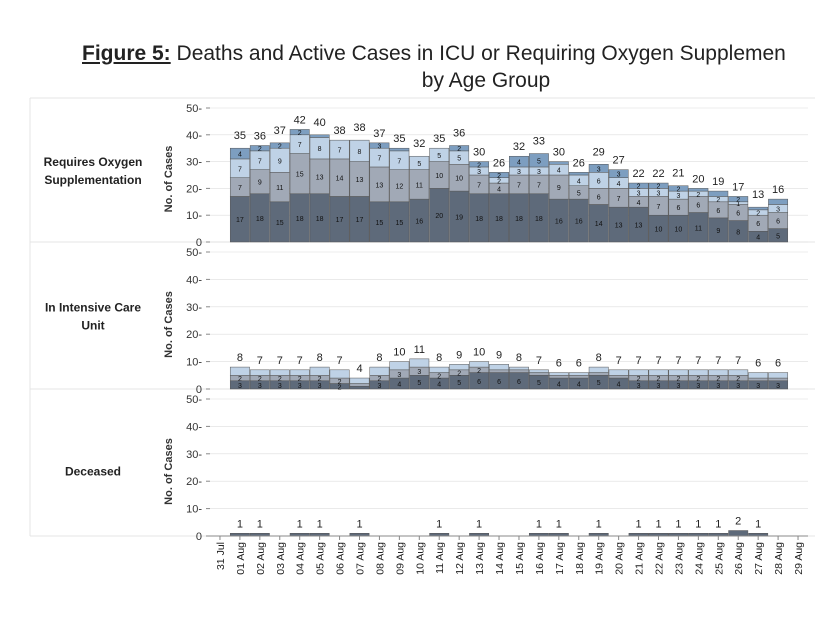 The image size is (830, 622). What do you see at coordinates (320, 123) in the screenshot?
I see `total-label: 40` at bounding box center [320, 123].